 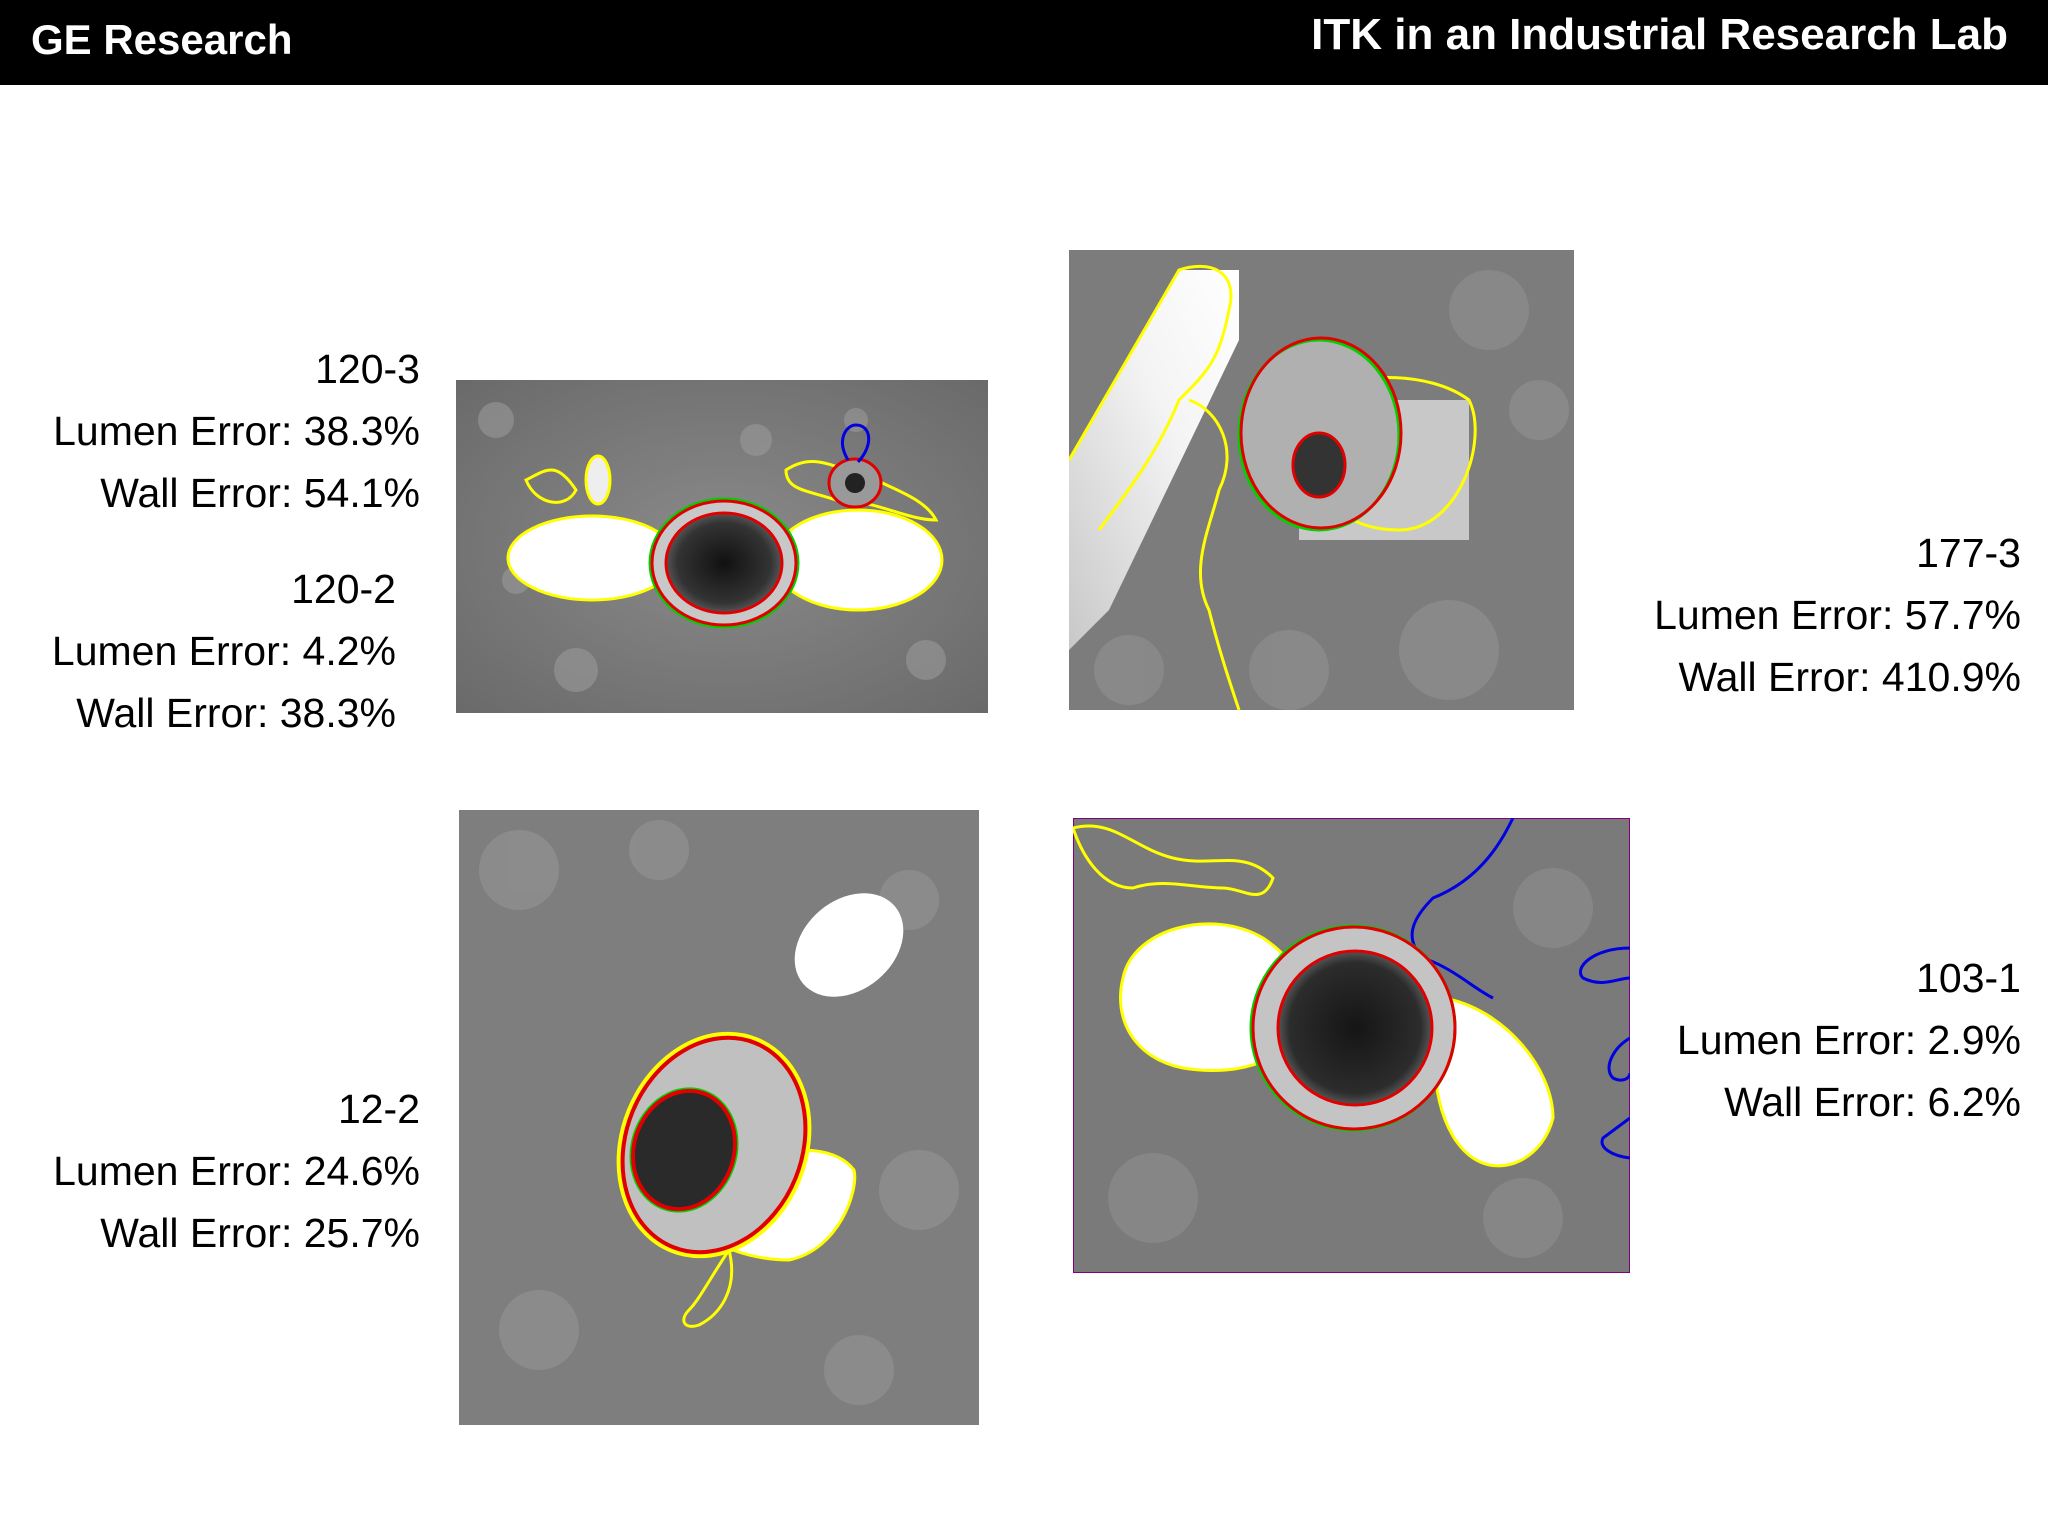 I want to click on lumen-error: Lumen Error: 38.3%, so click(x=236, y=431).